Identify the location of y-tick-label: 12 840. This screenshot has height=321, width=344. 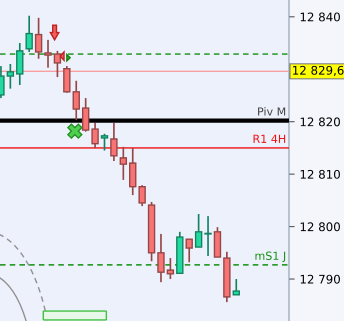
(320, 17).